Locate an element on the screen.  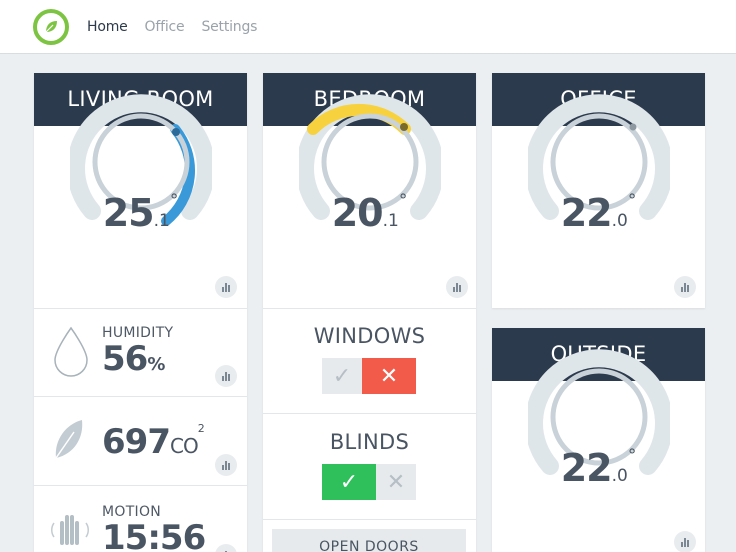
windows-toggle: ✓ ✕ is located at coordinates (369, 376).